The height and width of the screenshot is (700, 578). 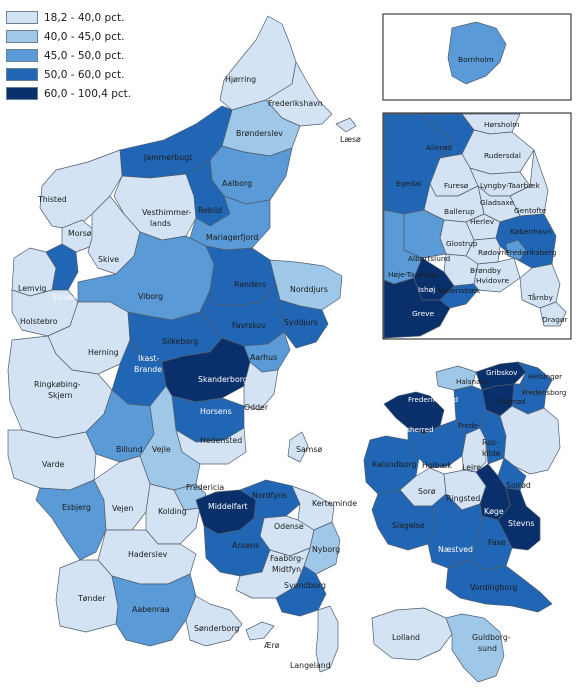 I want to click on region-laeso, so click(x=346, y=125).